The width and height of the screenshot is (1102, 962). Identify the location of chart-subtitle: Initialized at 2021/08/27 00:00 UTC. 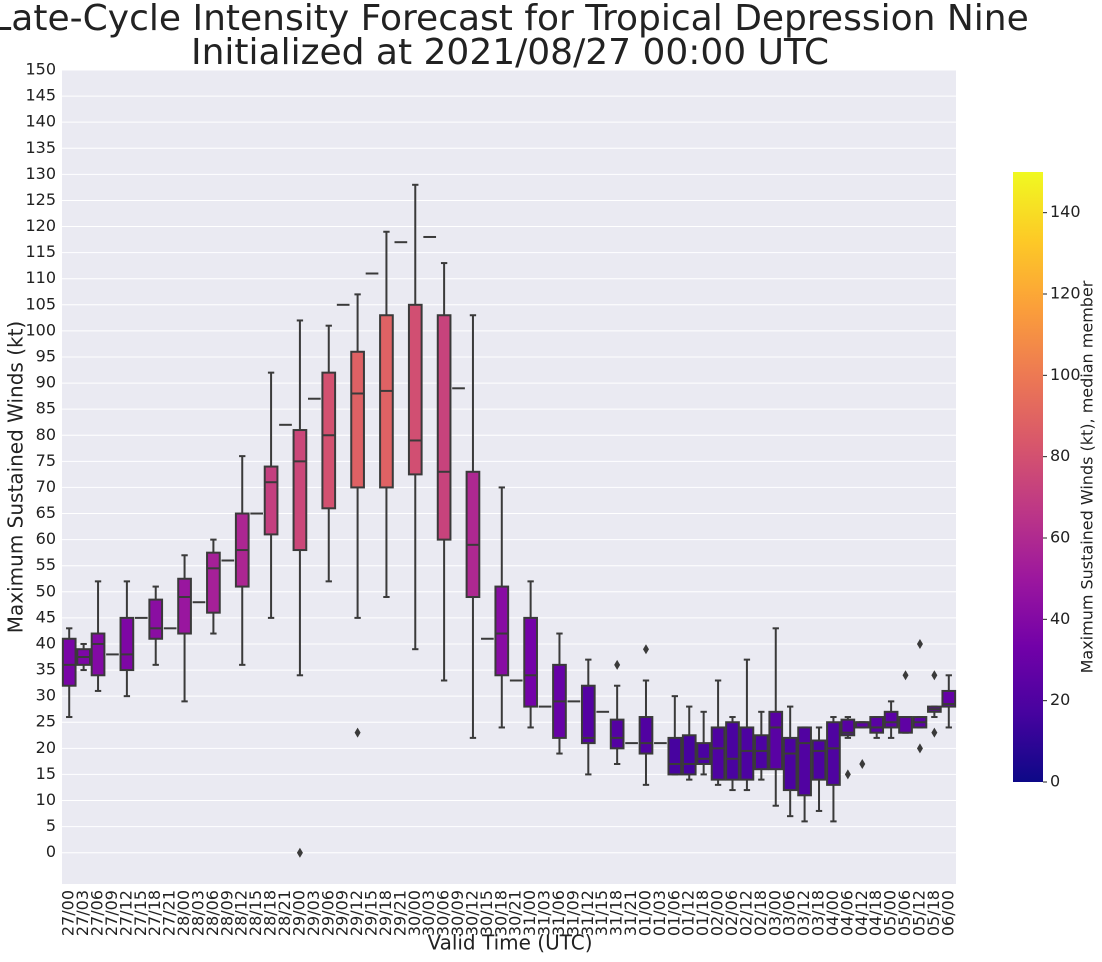
(510, 52).